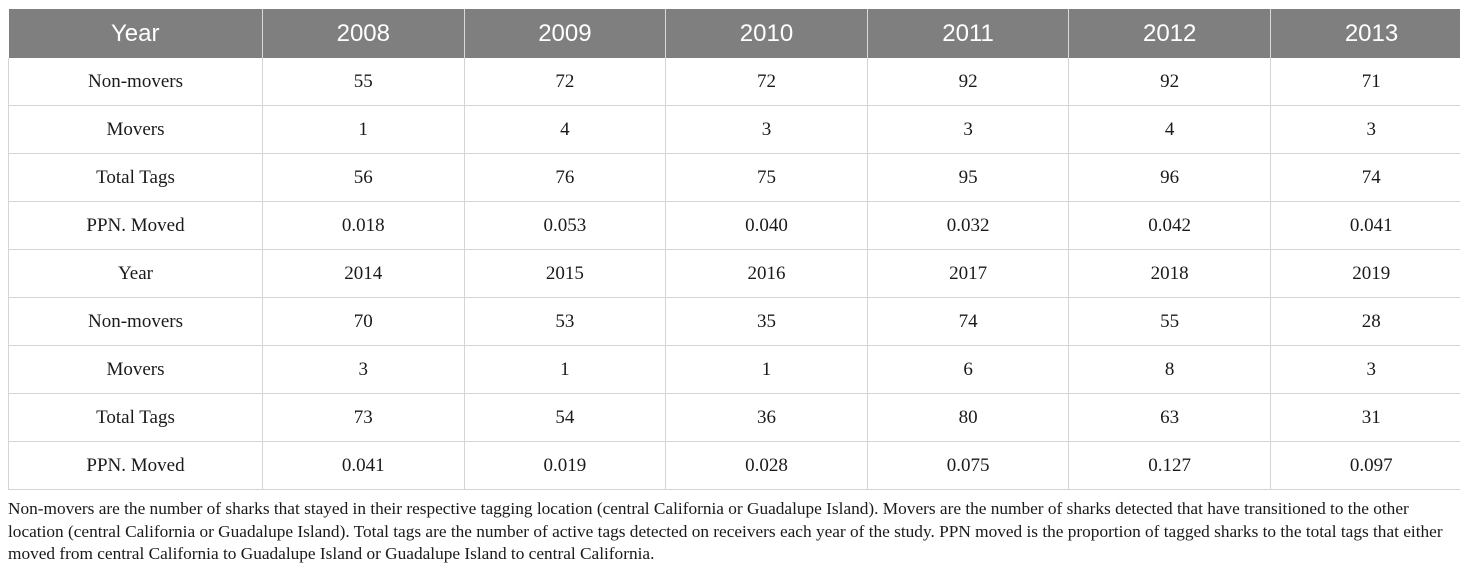  I want to click on table-cell: 6, so click(968, 369).